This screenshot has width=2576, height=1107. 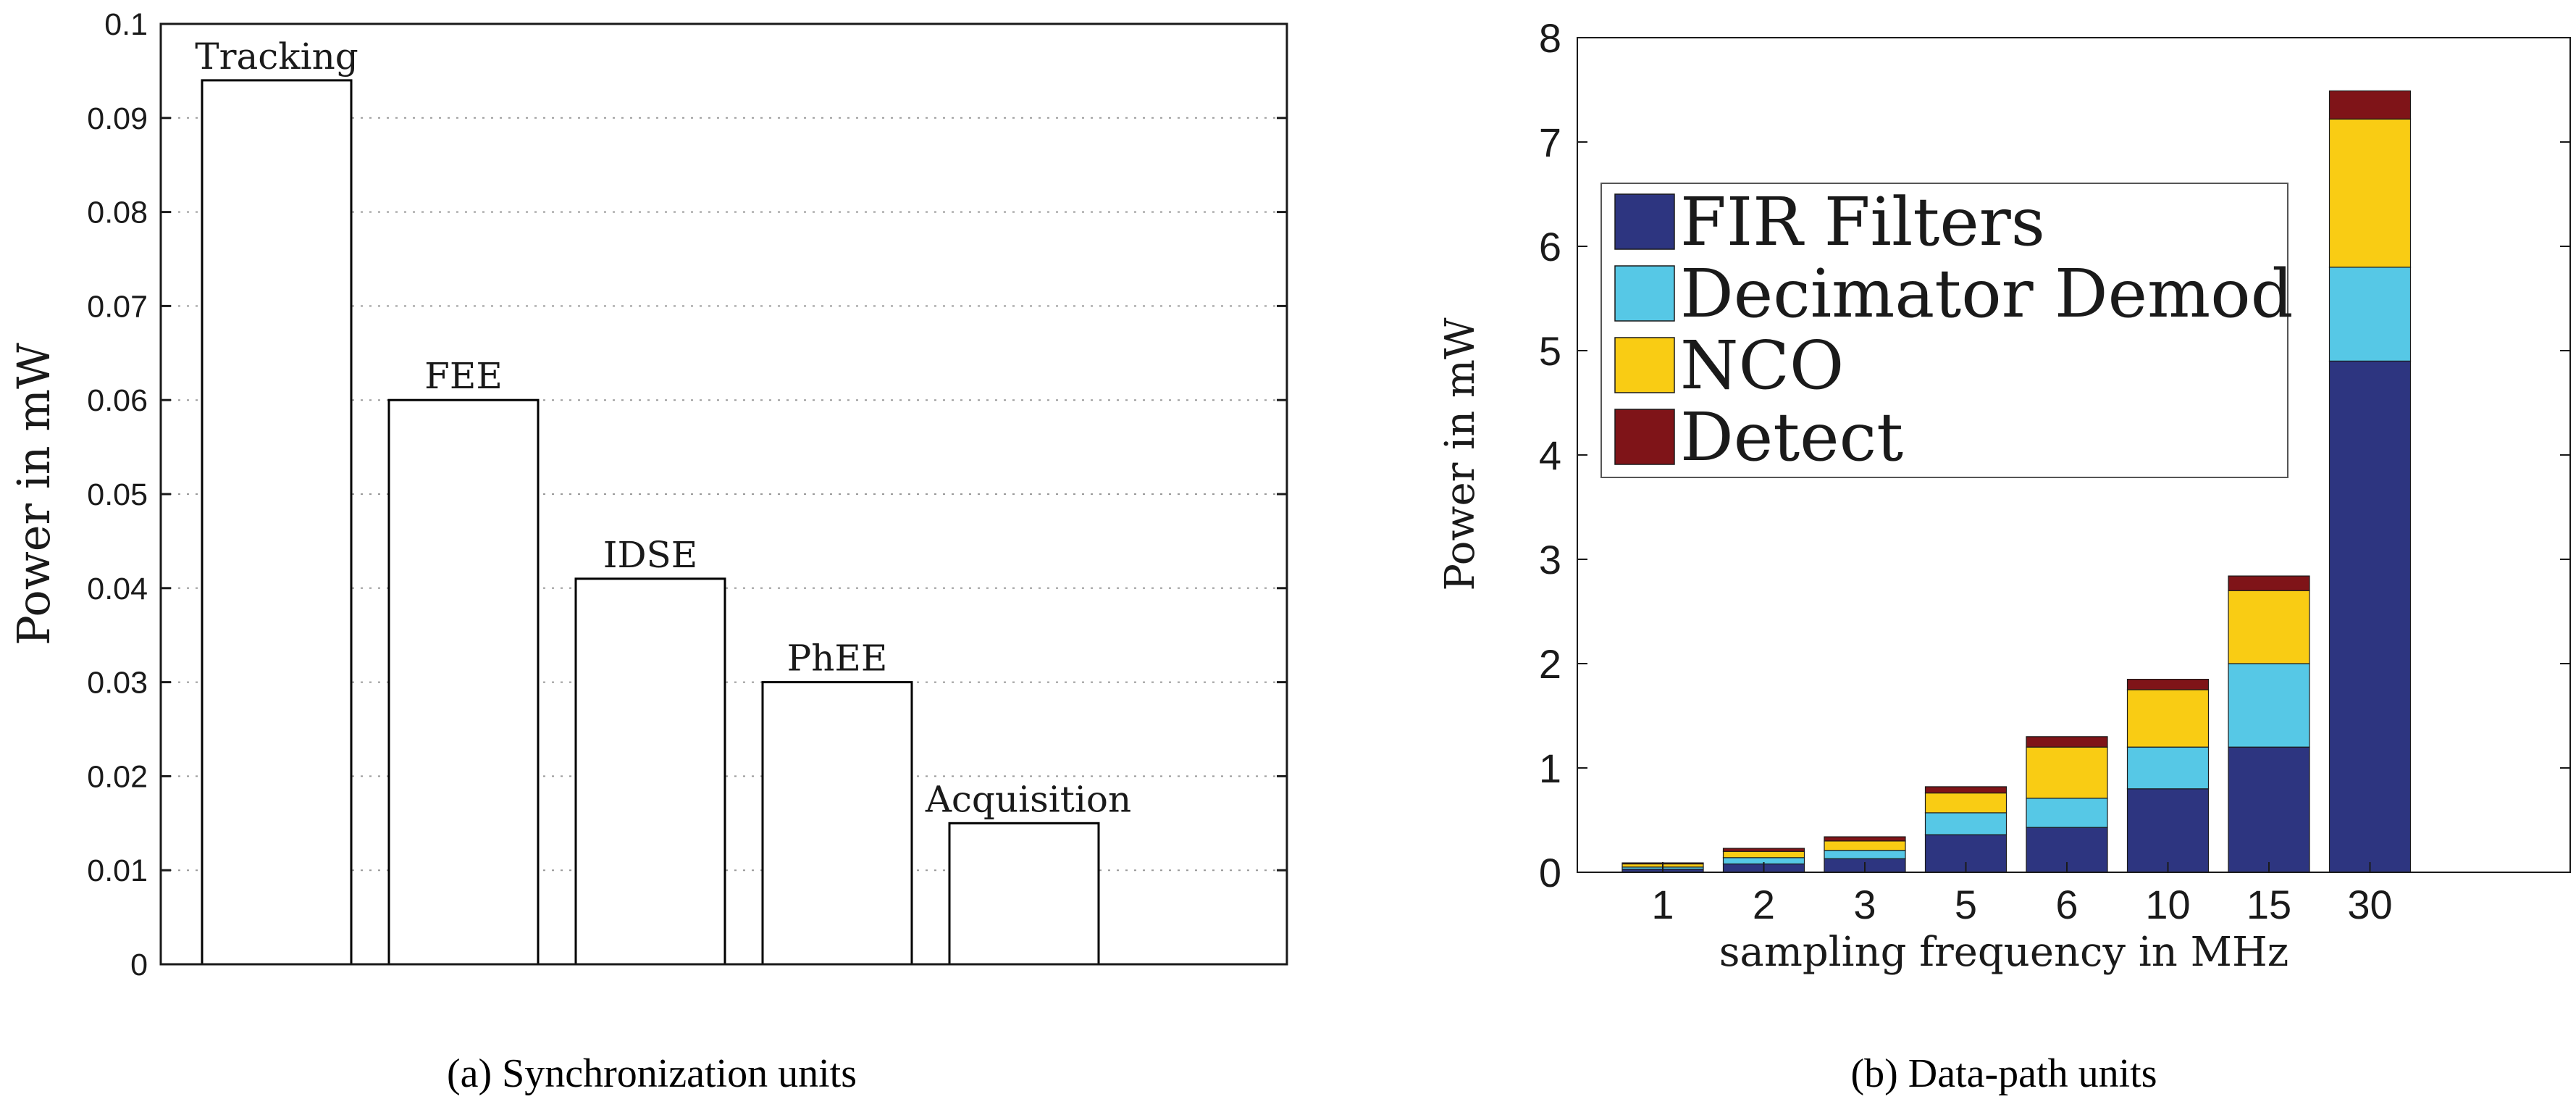 What do you see at coordinates (1550, 455) in the screenshot?
I see `chart-b-y-tick-label: 4` at bounding box center [1550, 455].